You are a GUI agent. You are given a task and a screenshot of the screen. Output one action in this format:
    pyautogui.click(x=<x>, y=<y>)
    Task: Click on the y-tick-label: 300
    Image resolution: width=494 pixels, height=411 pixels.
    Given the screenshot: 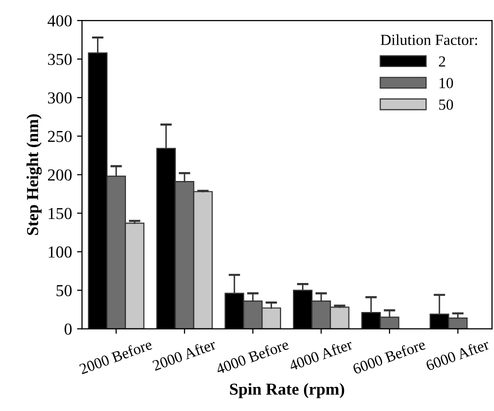 What is the action you would take?
    pyautogui.click(x=60, y=98)
    